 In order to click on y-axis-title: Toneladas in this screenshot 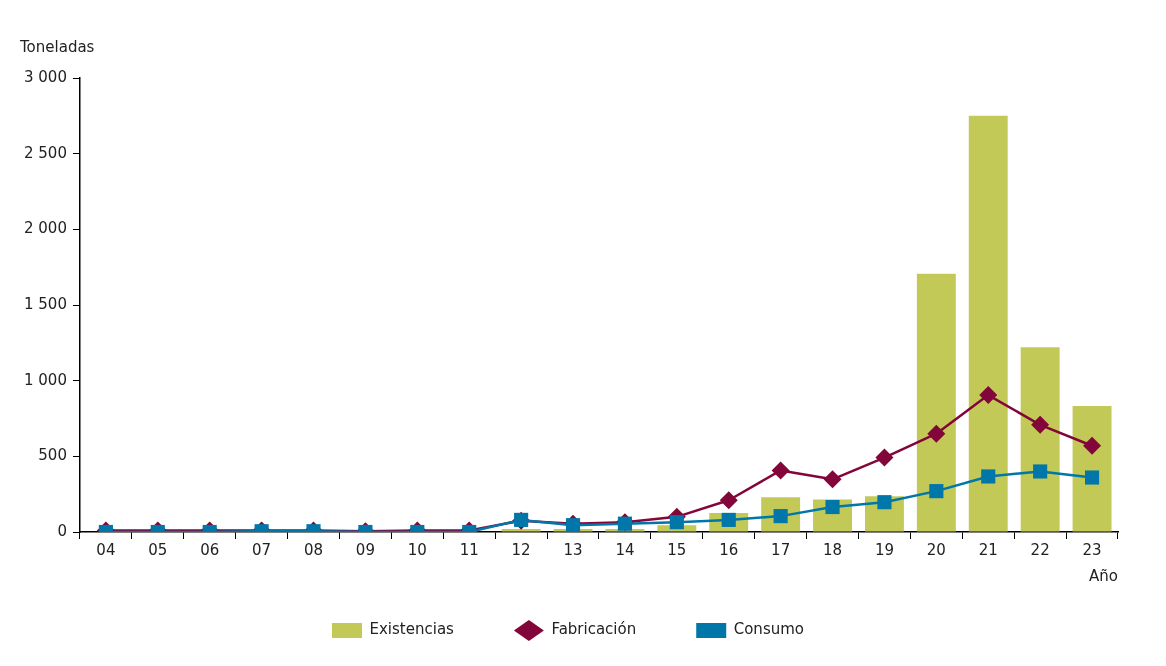, I will do `click(57, 47)`.